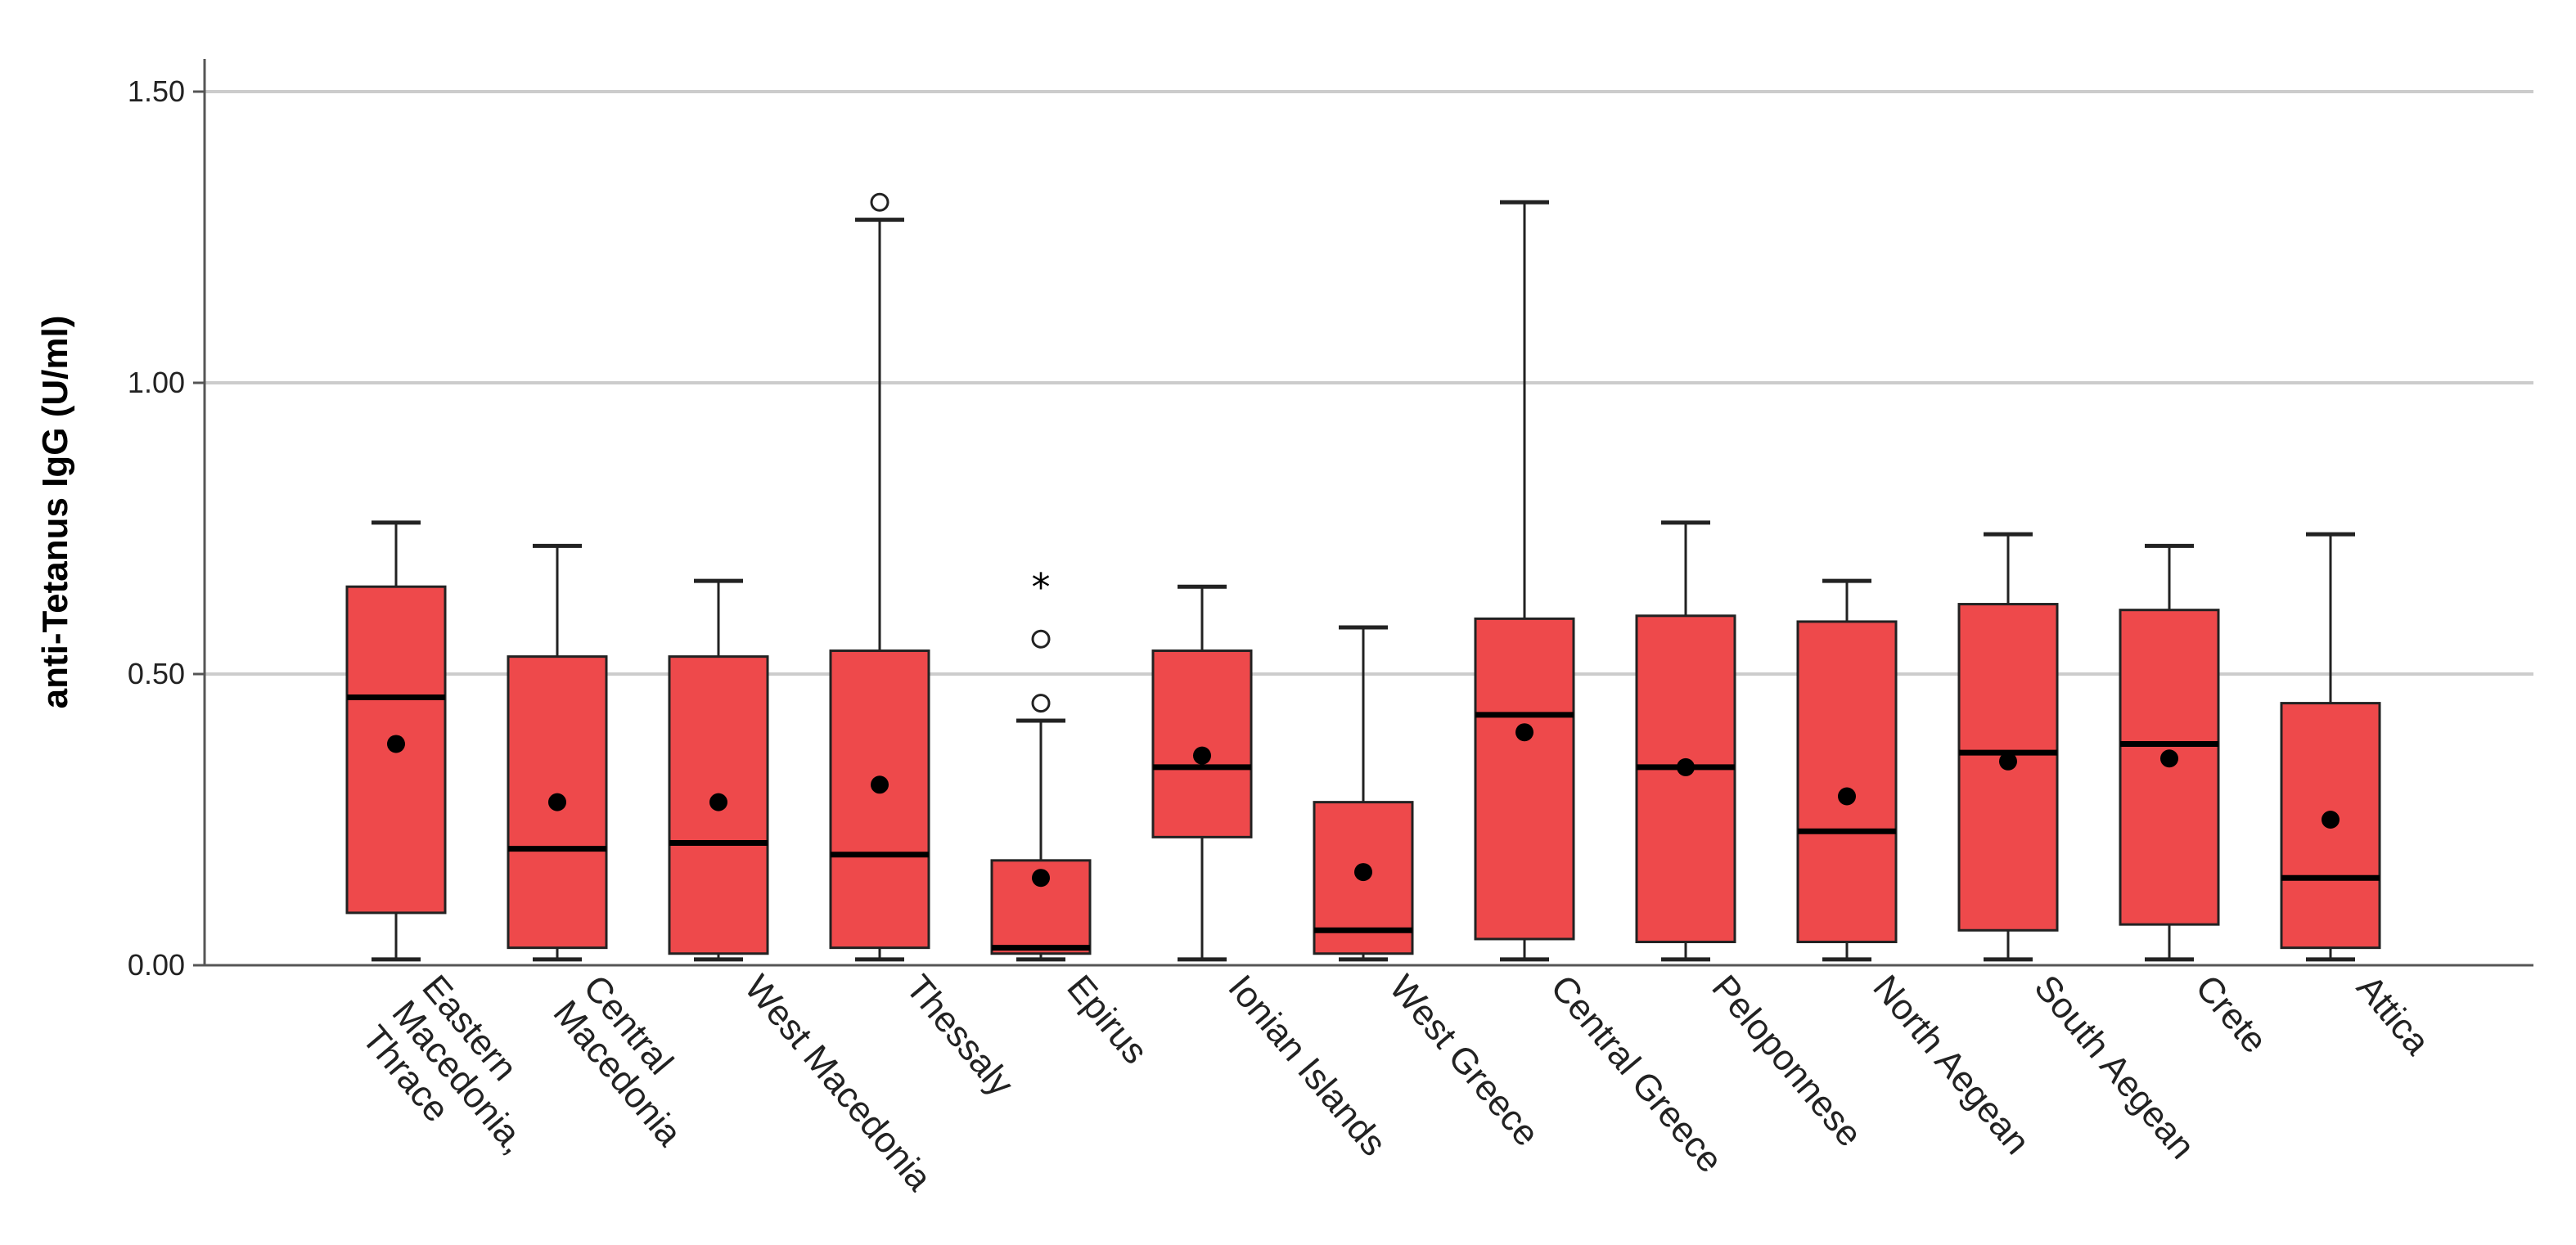 This screenshot has height=1245, width=2576. I want to click on y-tick-label: 1.50, so click(156, 91).